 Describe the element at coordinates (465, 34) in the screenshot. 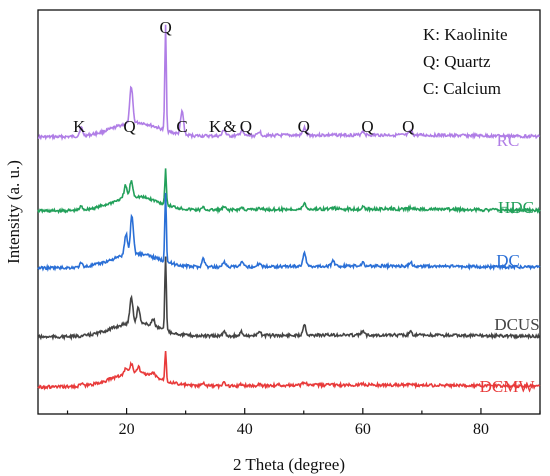

I see `key-line-kaolinite: K: Kaolinite` at that location.